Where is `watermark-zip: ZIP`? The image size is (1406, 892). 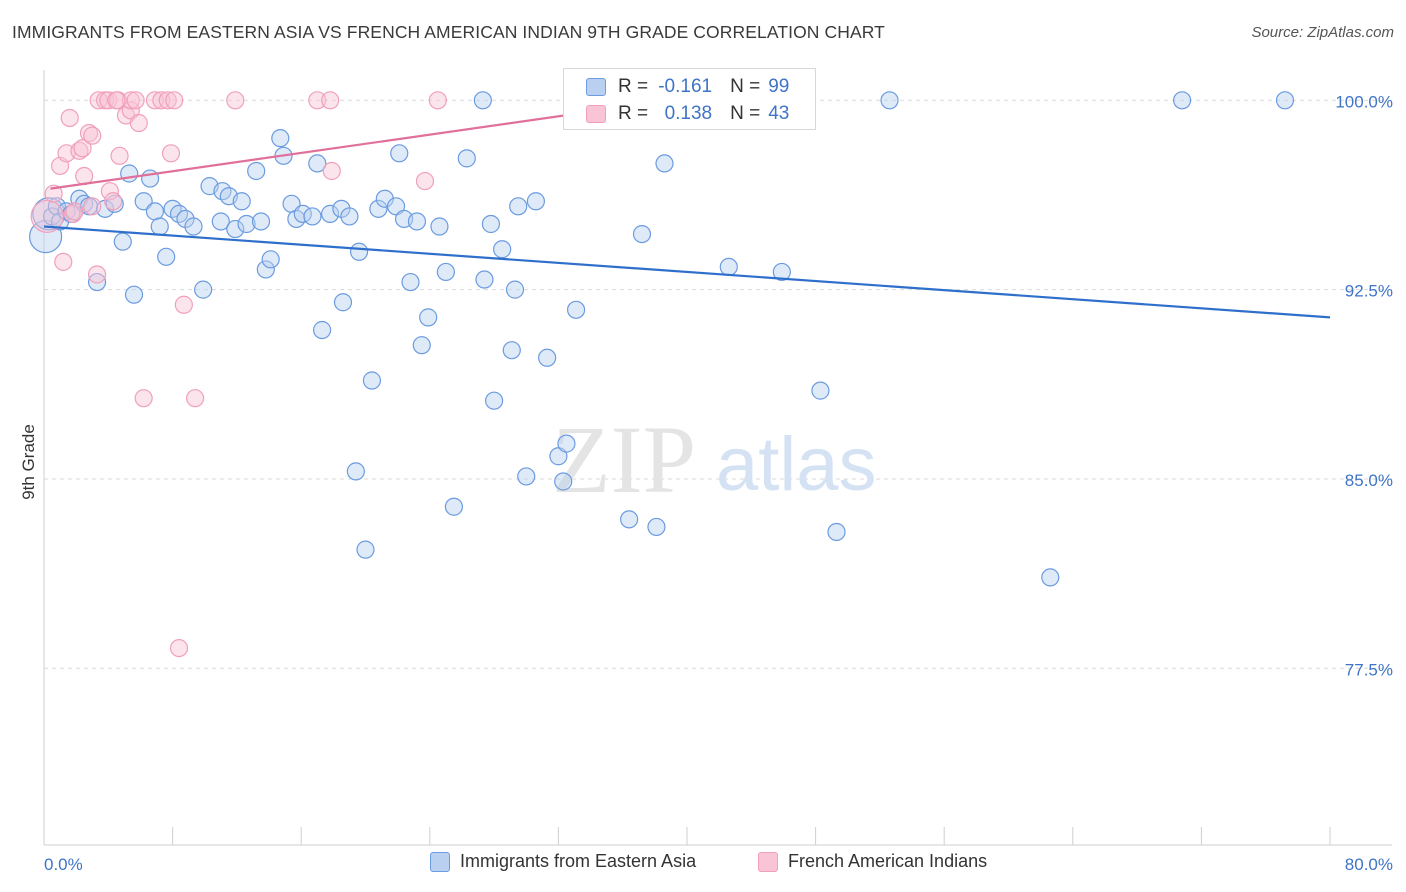
watermark-zip: ZIP is located at coordinates (624, 459).